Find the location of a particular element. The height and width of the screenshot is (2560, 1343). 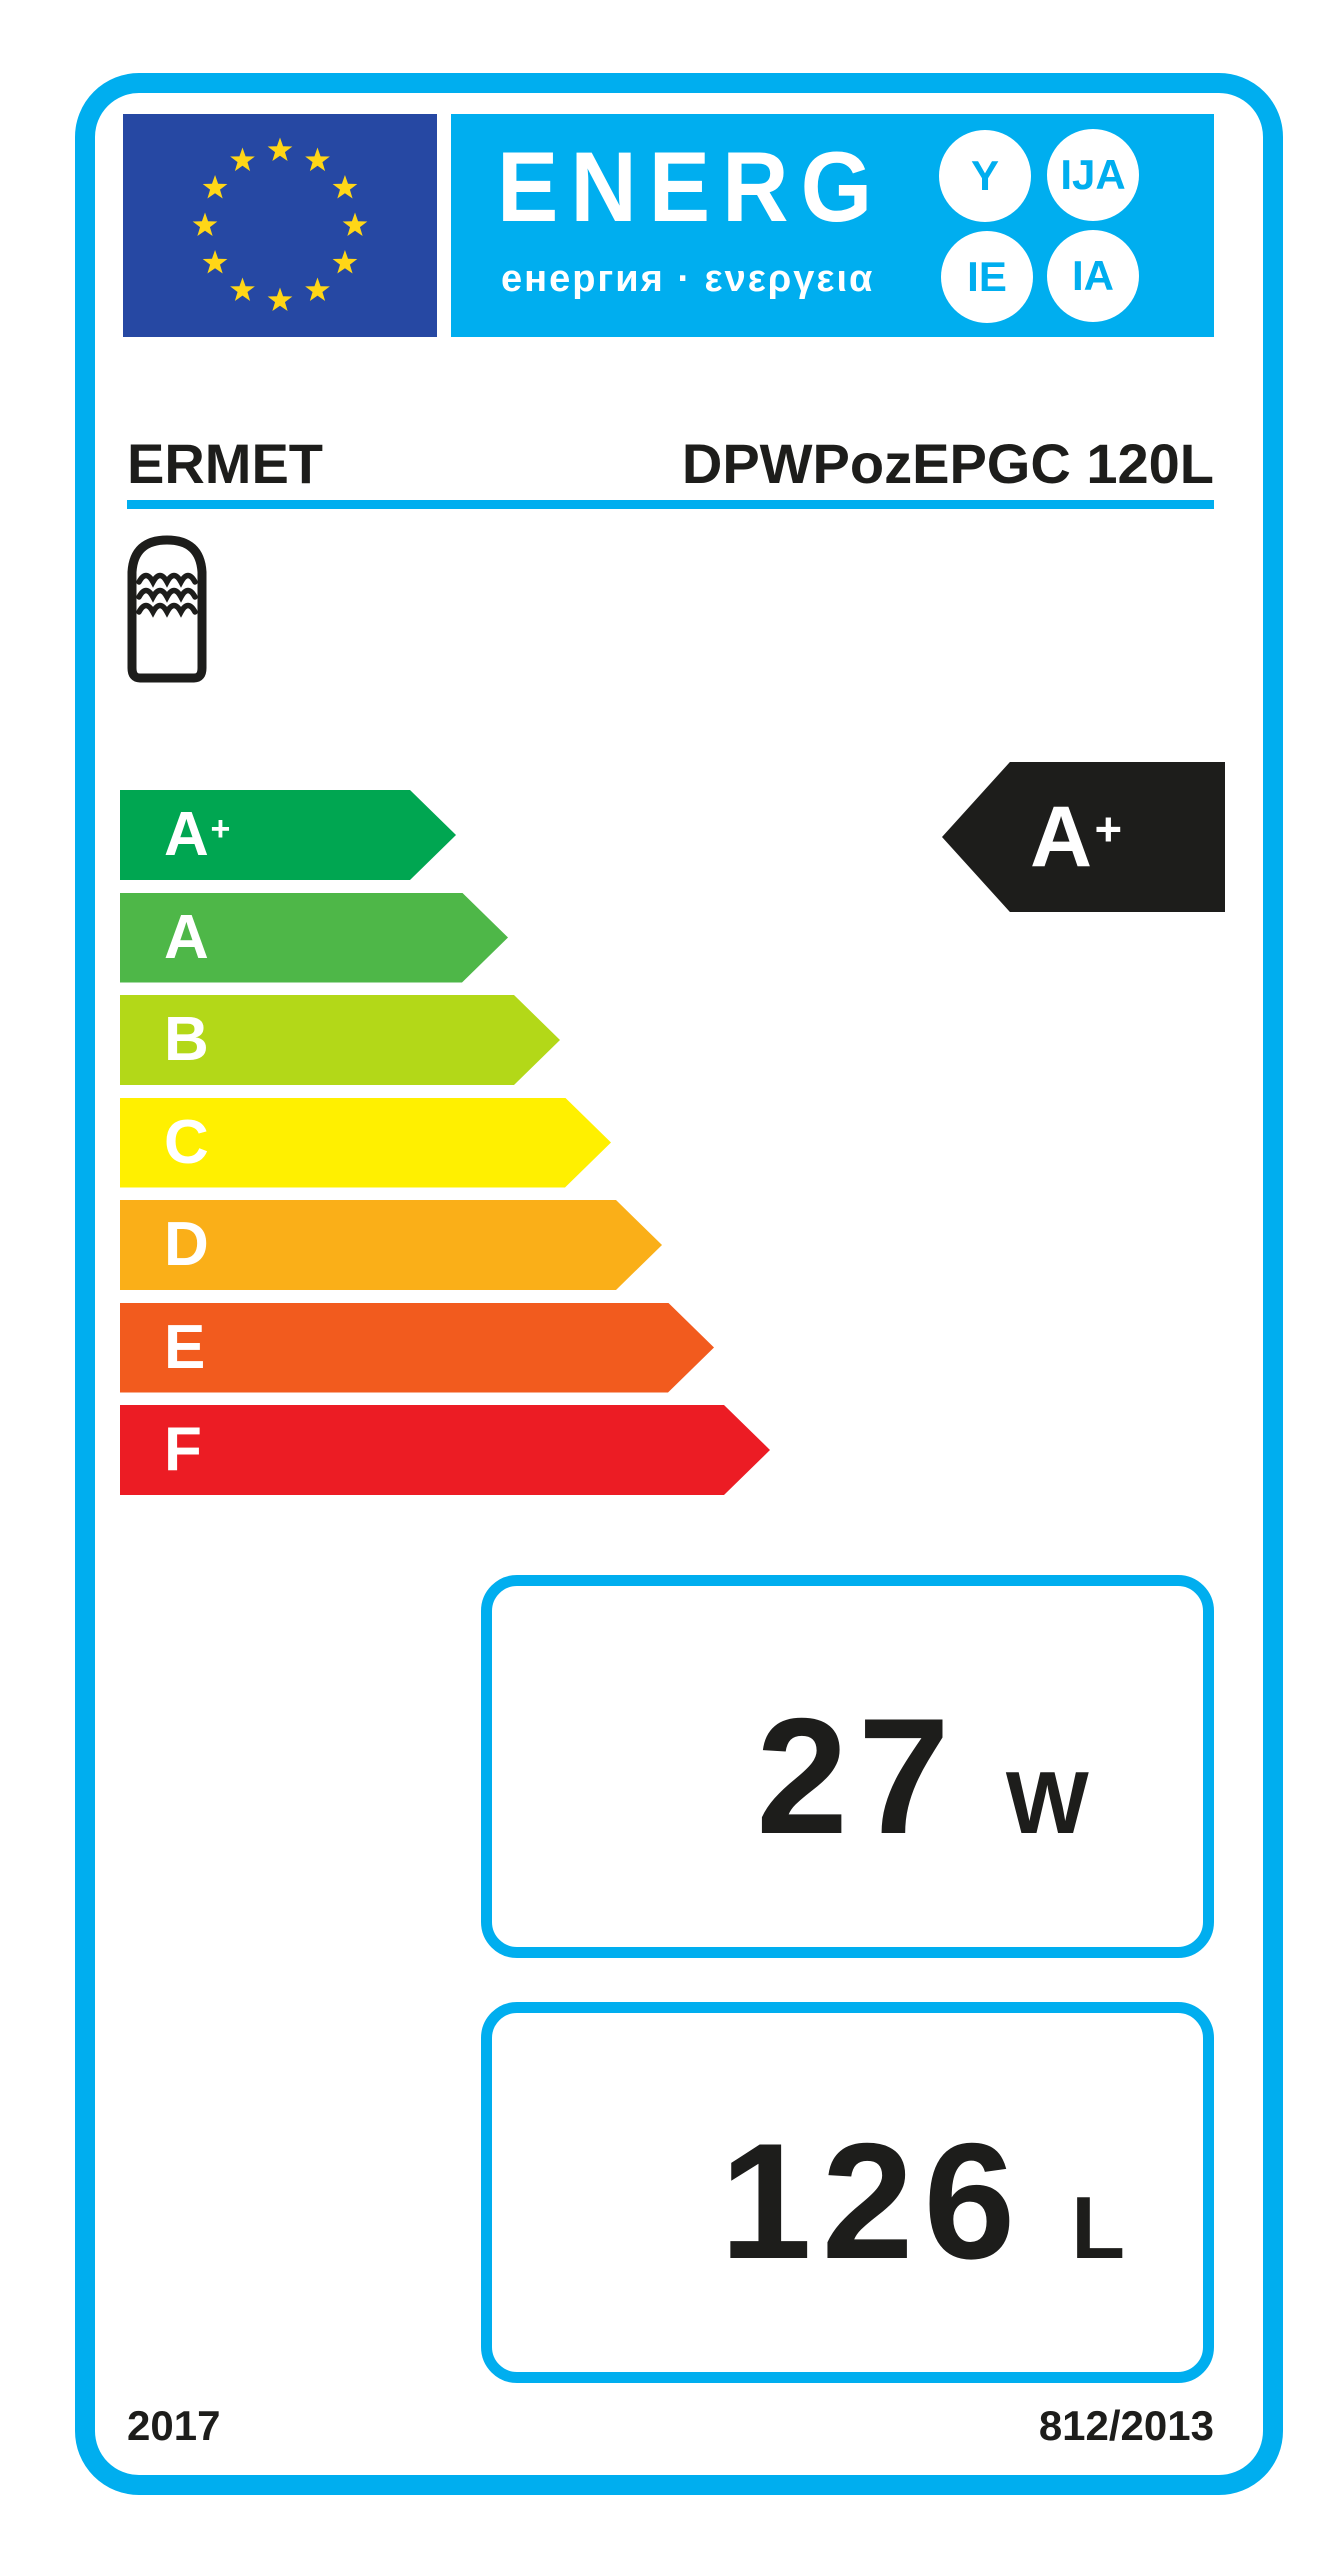

current-rating-label: A+ is located at coordinates (1076, 837).